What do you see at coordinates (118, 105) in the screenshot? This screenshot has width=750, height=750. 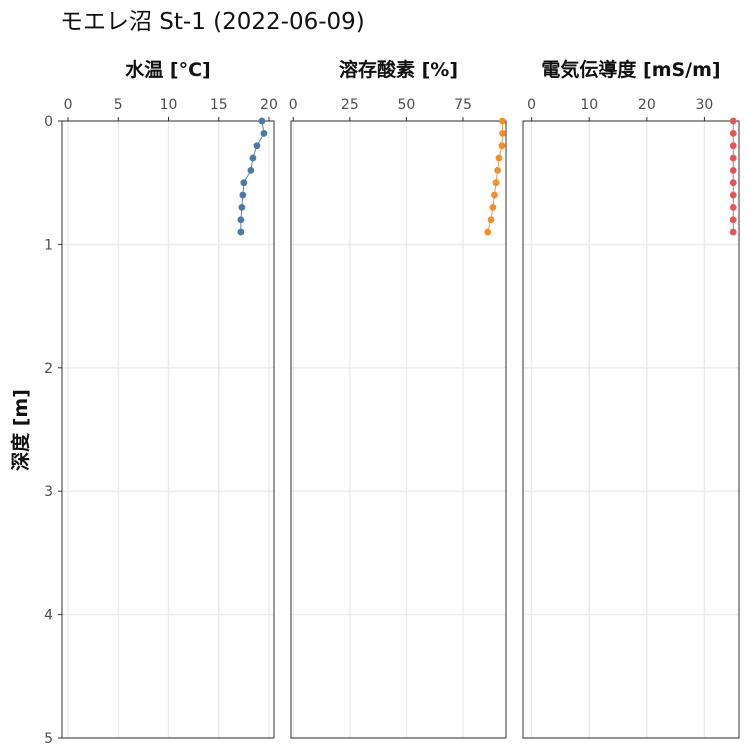 I see `x-tick-label: 5` at bounding box center [118, 105].